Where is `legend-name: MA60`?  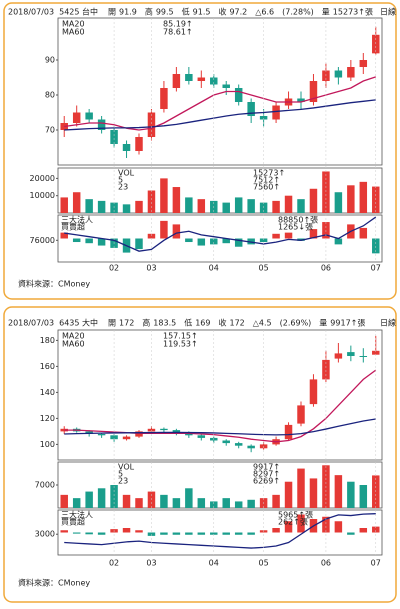 legend-name: MA60 is located at coordinates (73, 32).